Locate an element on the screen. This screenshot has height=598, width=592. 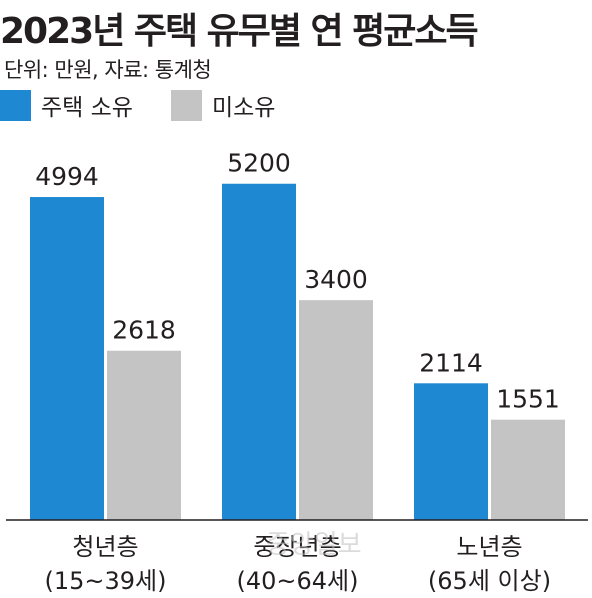
data-label-nonowner-0: 2618 is located at coordinates (144, 330).